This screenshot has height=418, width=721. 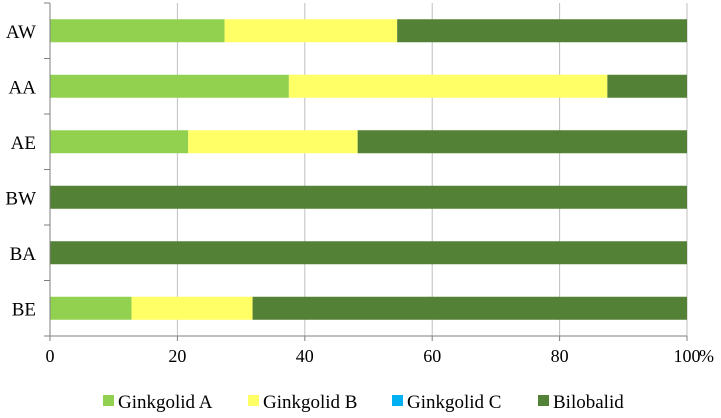 I want to click on x-tick-label: 100, so click(x=687, y=356).